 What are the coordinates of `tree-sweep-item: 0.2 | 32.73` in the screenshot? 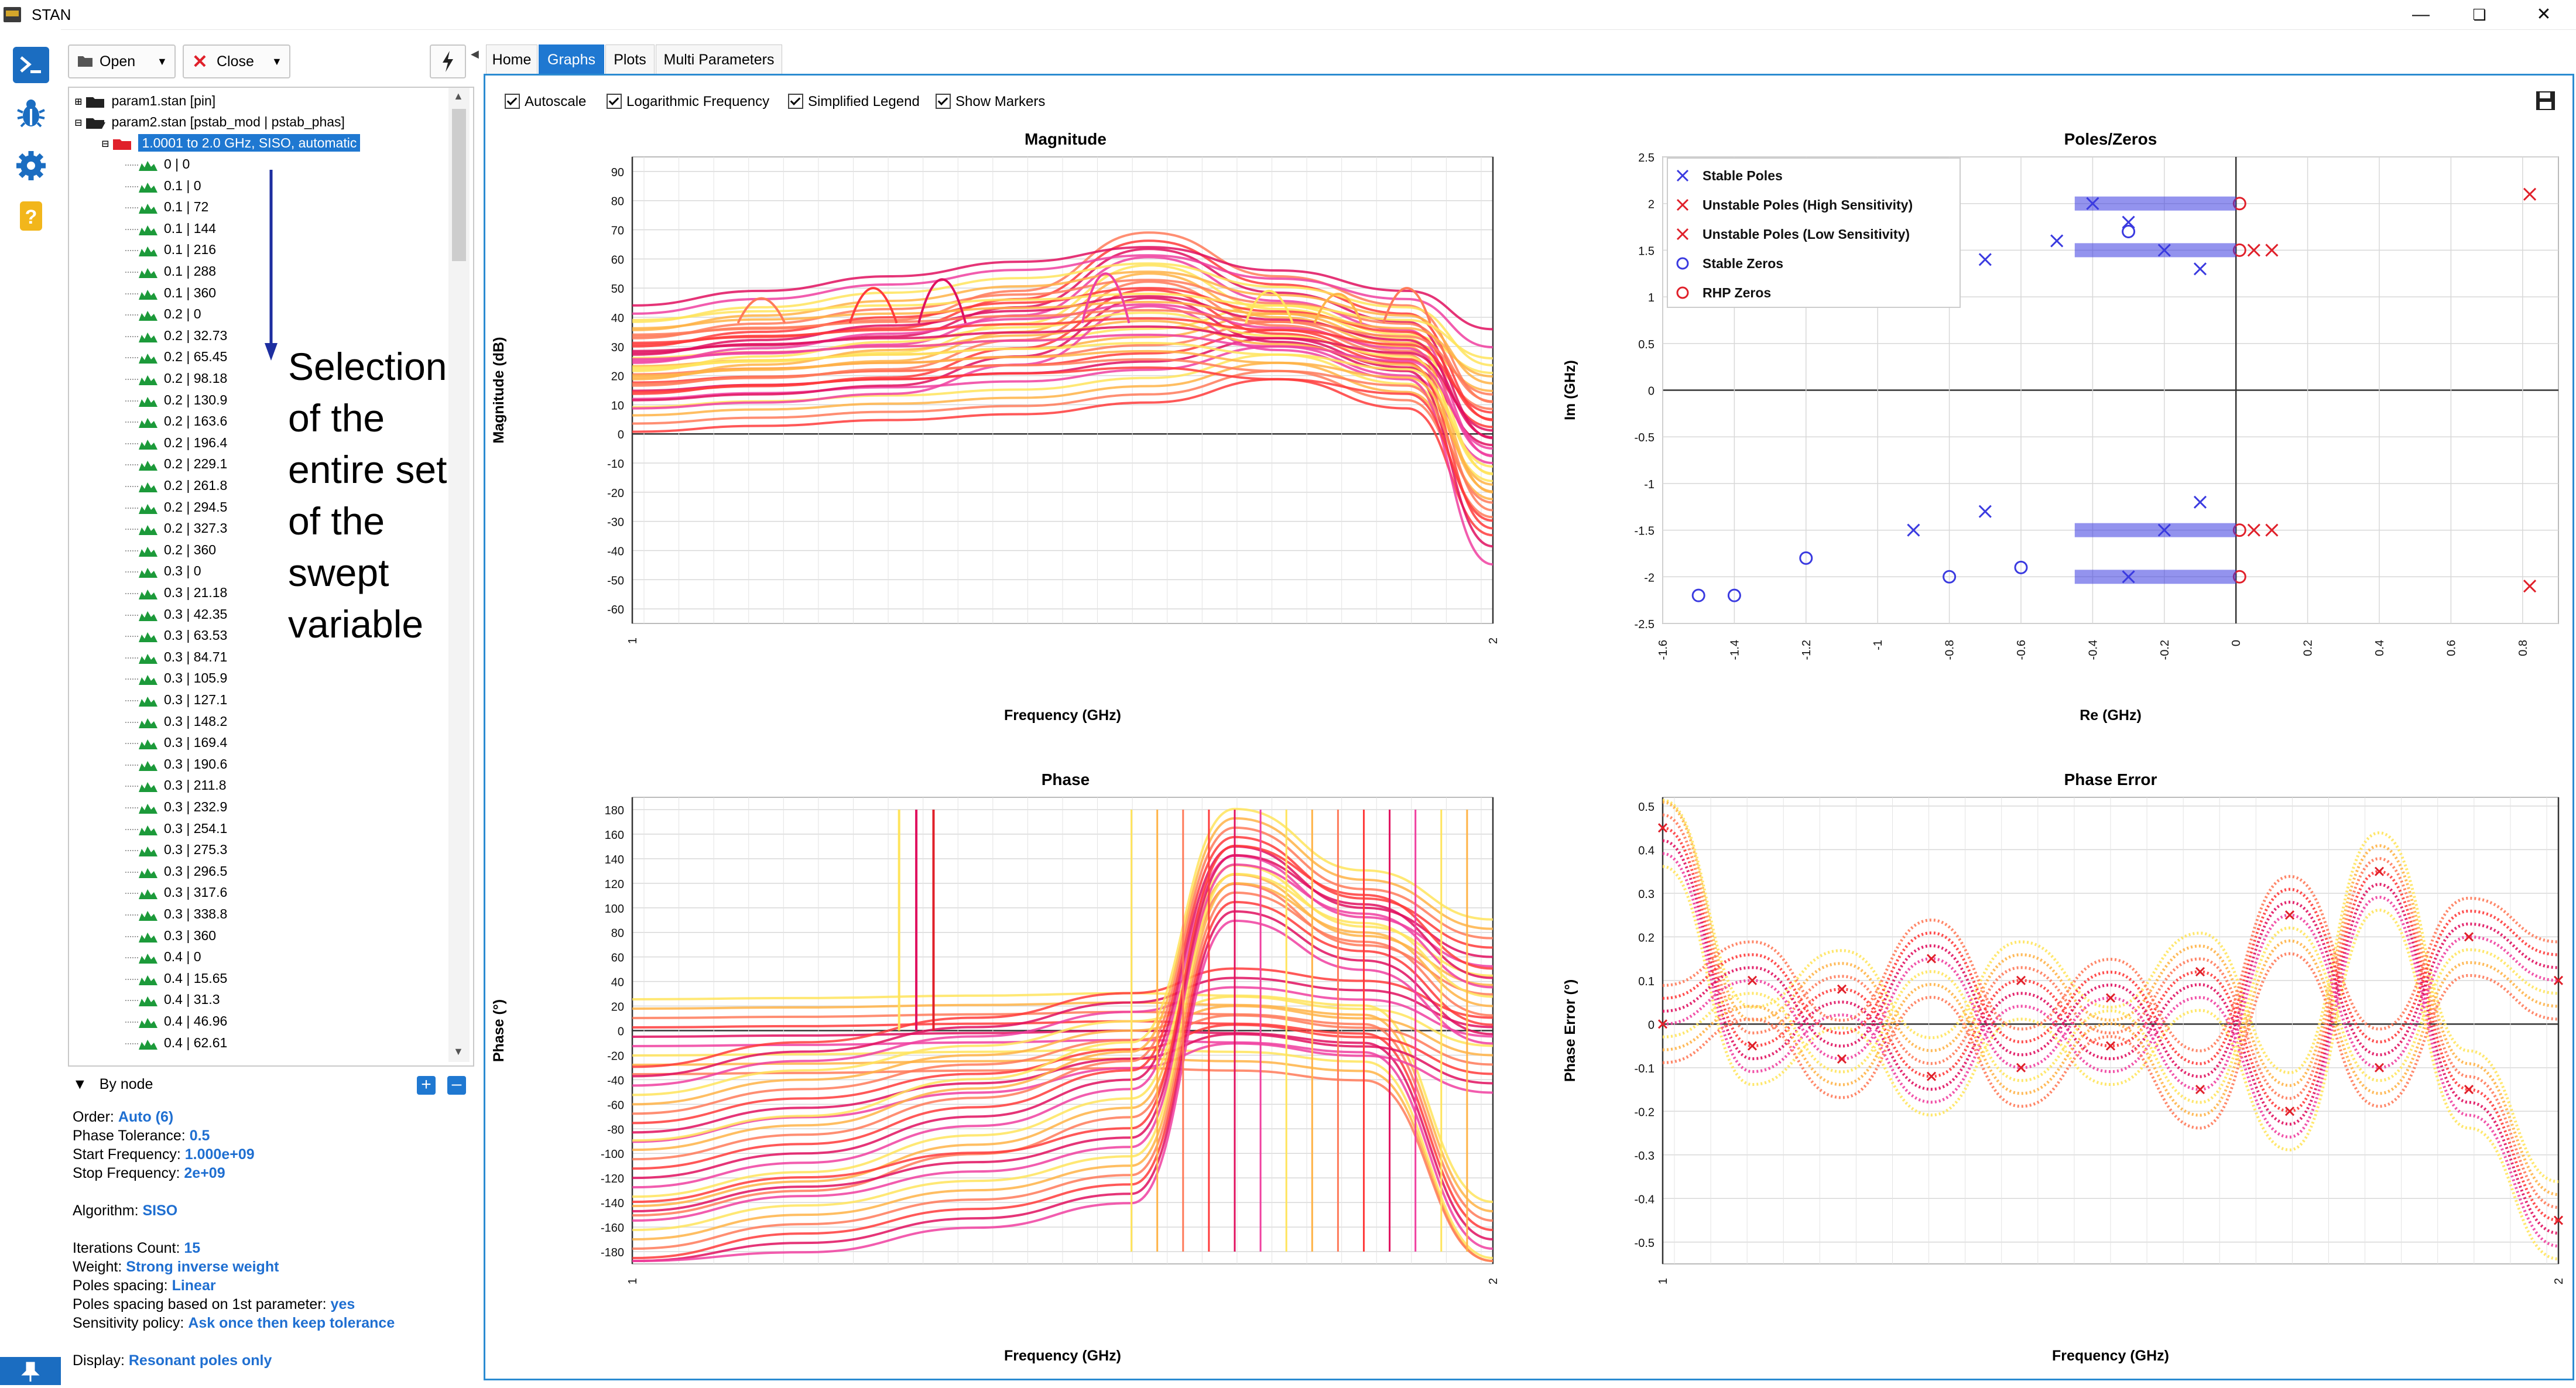 It's located at (176, 335).